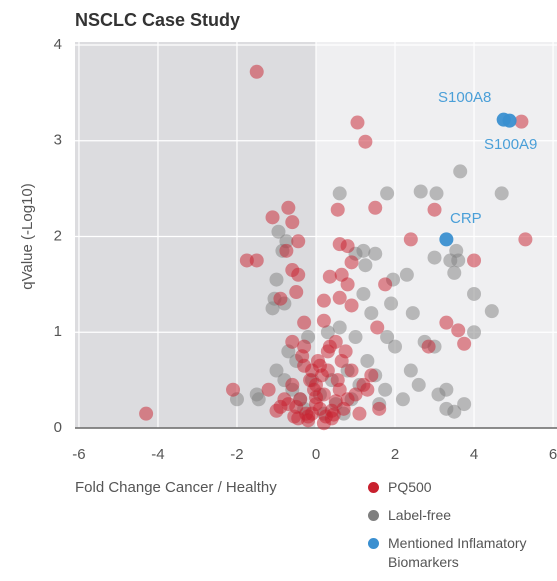 The image size is (557, 581). I want to click on chart-title: NSCLC Case Study, so click(157, 20).